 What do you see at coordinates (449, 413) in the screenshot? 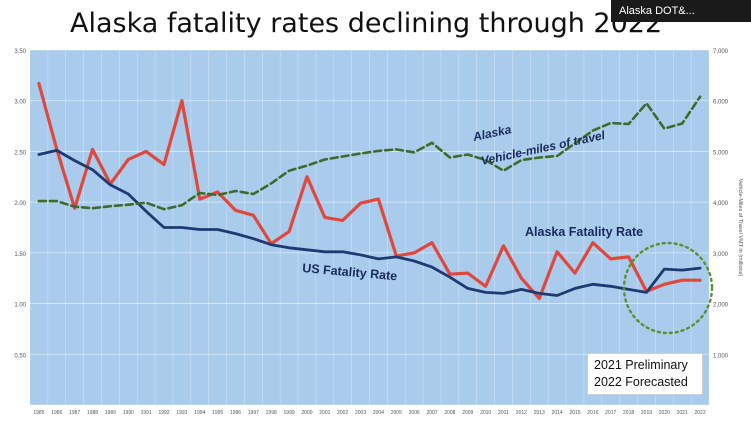
I see `x-tick-label: 2008` at bounding box center [449, 413].